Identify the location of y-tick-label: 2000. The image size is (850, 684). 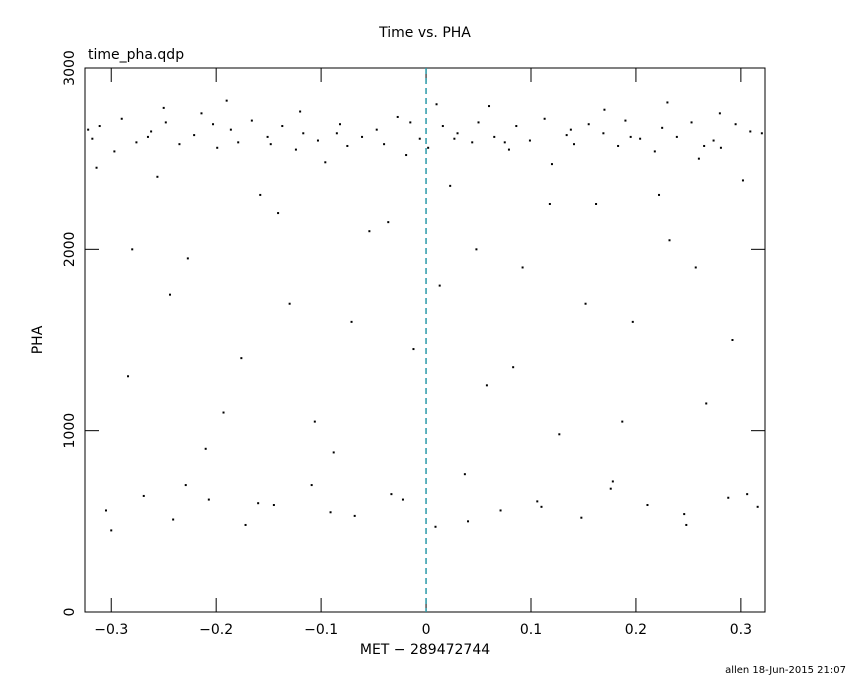
(70, 250).